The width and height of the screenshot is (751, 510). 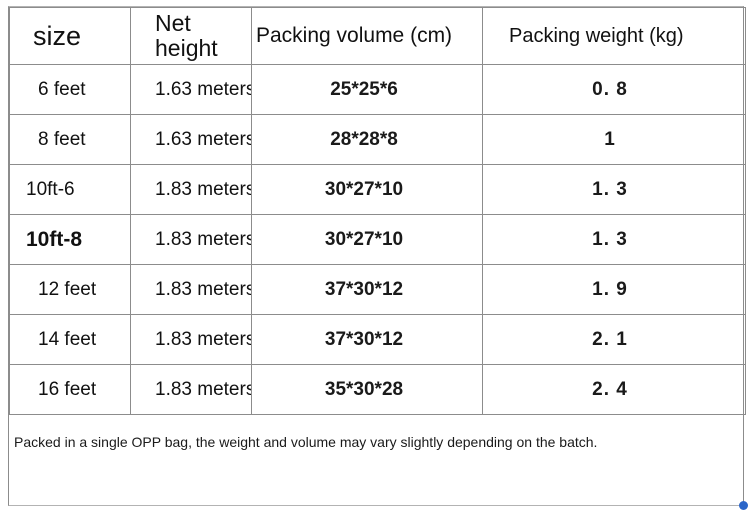 I want to click on packing-weight-cell: 1, so click(x=614, y=139).